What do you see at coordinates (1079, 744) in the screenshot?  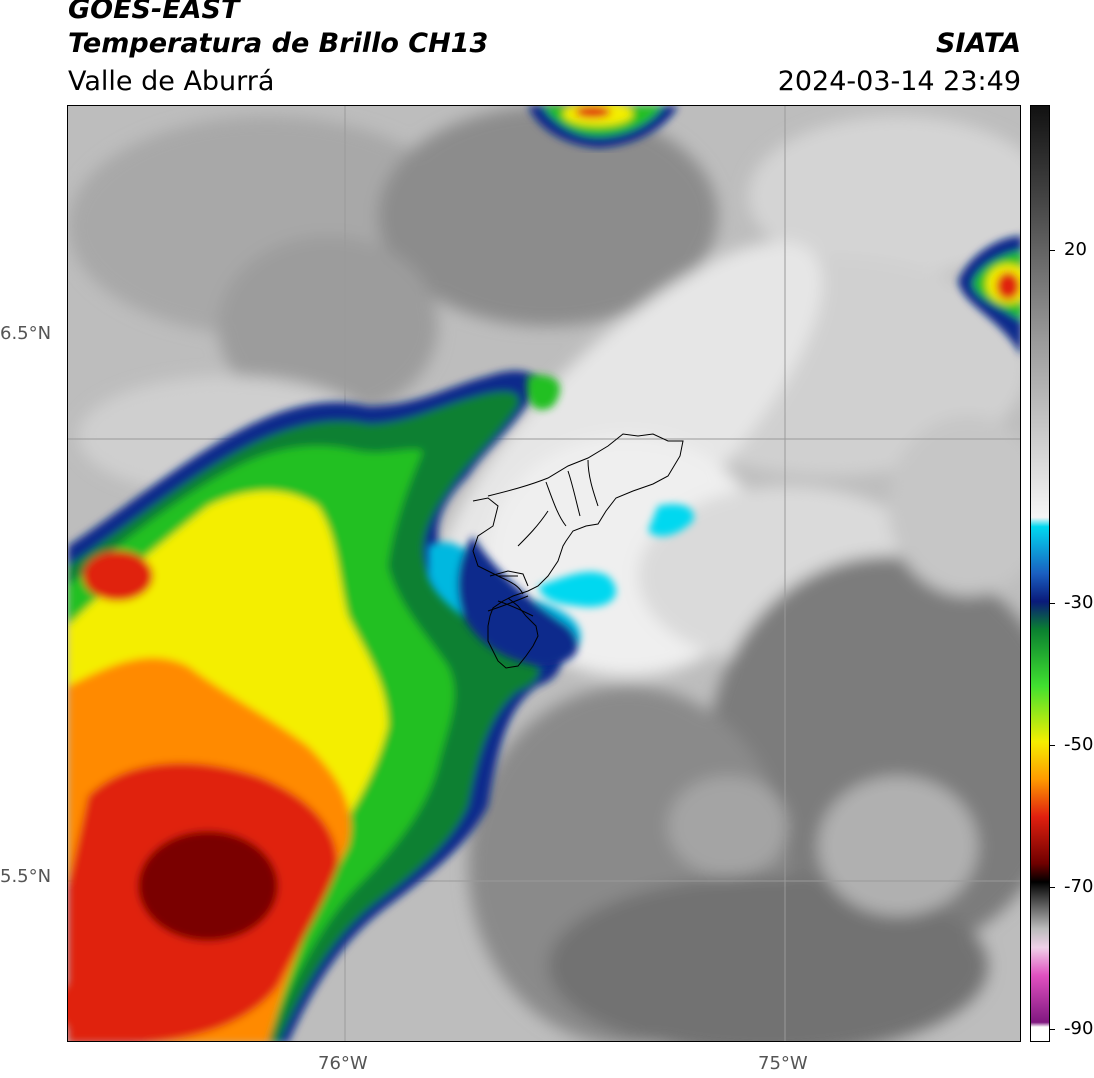 I see `colorbar-label-minus50: -50` at bounding box center [1079, 744].